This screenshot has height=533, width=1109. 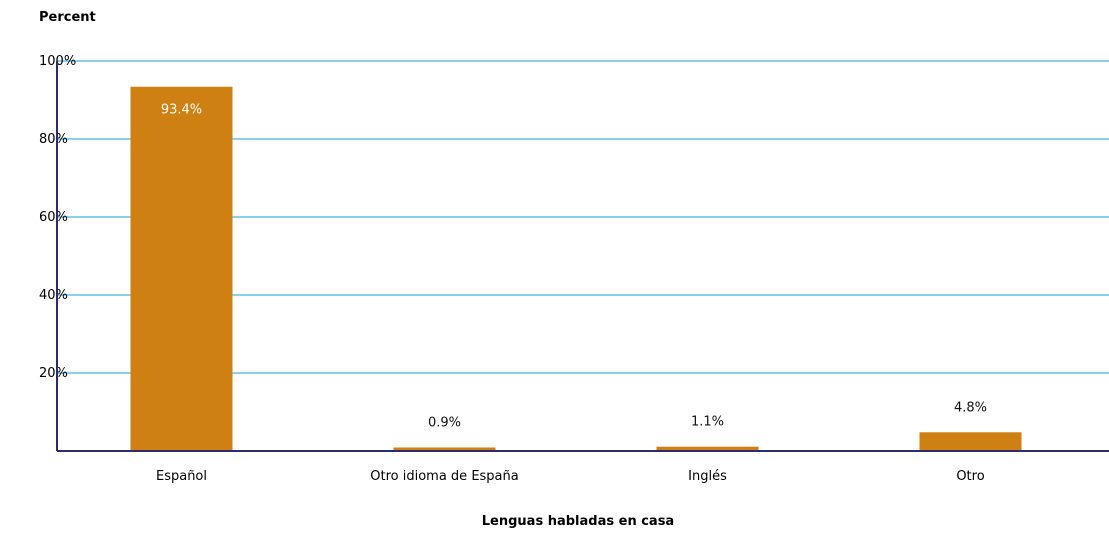 What do you see at coordinates (53, 139) in the screenshot?
I see `y-tick-label: 80%` at bounding box center [53, 139].